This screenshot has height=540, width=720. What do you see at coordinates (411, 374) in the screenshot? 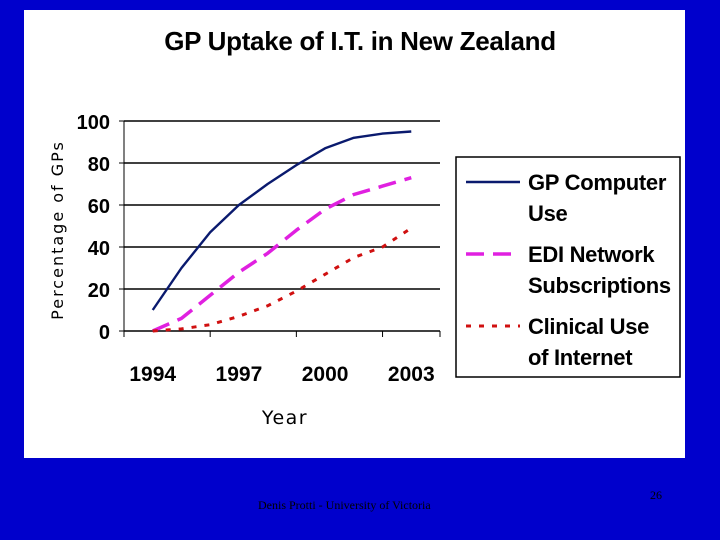
I see `x-tick-label-2003: 2003` at bounding box center [411, 374].